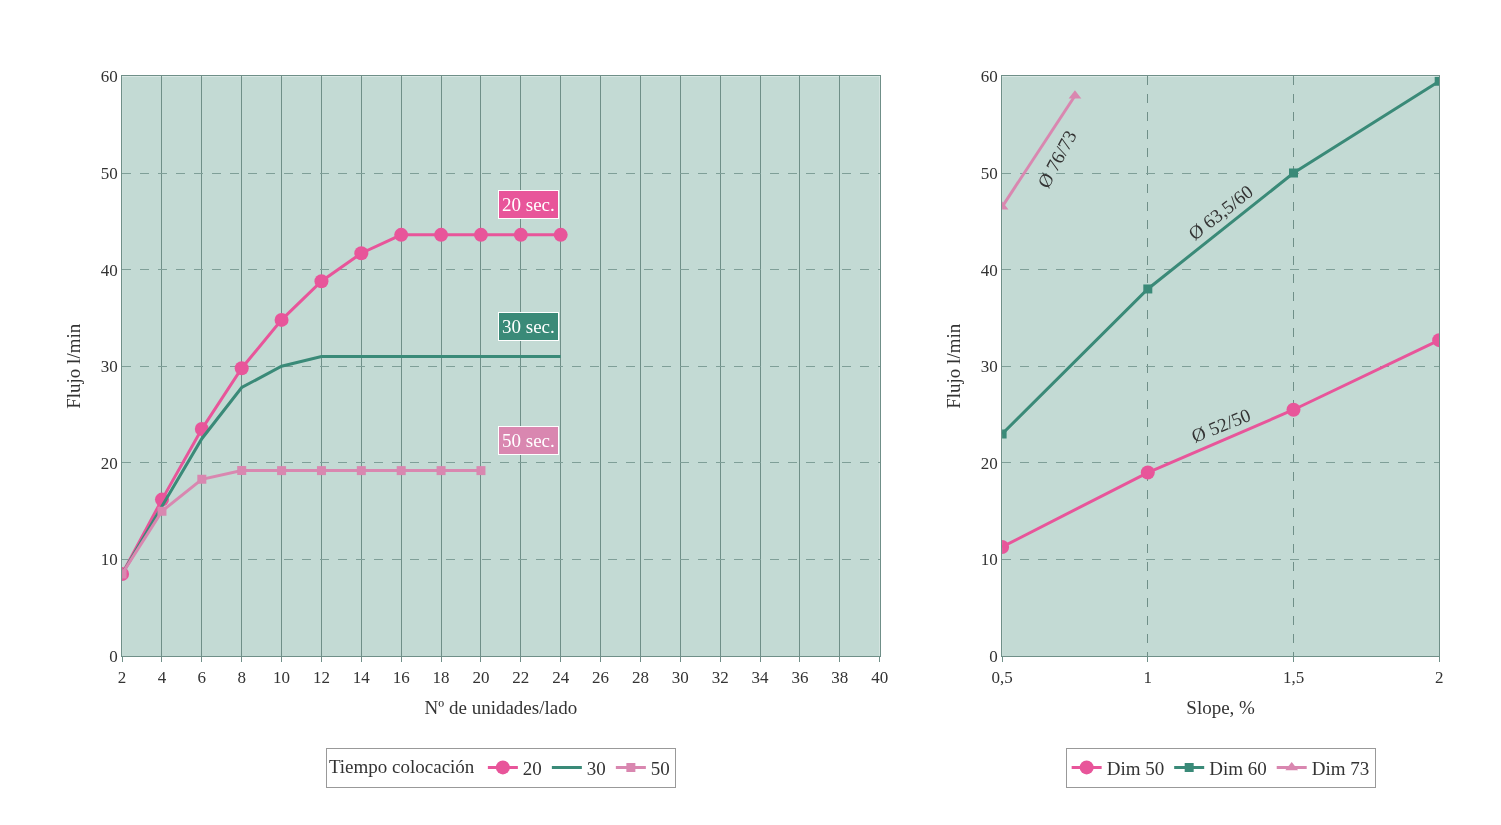 The image size is (1501, 825). What do you see at coordinates (1221, 425) in the screenshot?
I see `annotation: Ø 52/50` at bounding box center [1221, 425].